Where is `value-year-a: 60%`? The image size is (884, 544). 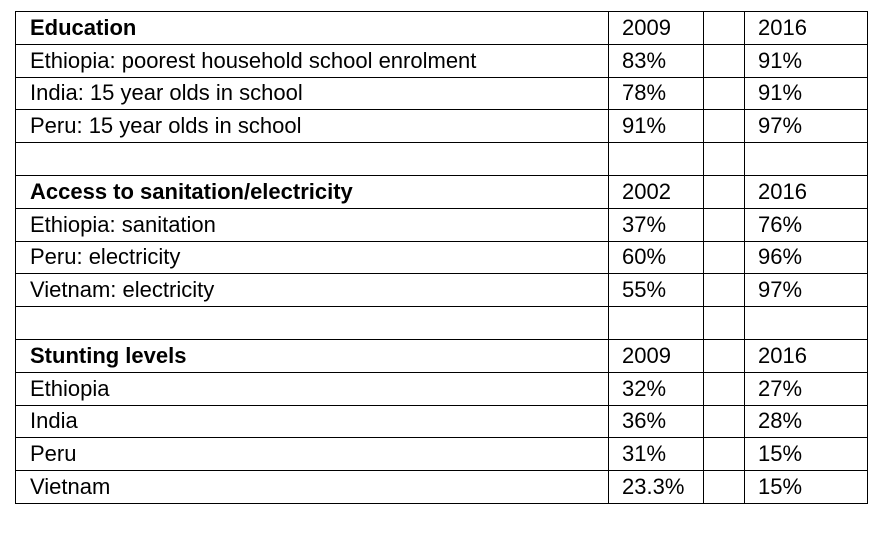
value-year-a: 60% is located at coordinates (656, 257).